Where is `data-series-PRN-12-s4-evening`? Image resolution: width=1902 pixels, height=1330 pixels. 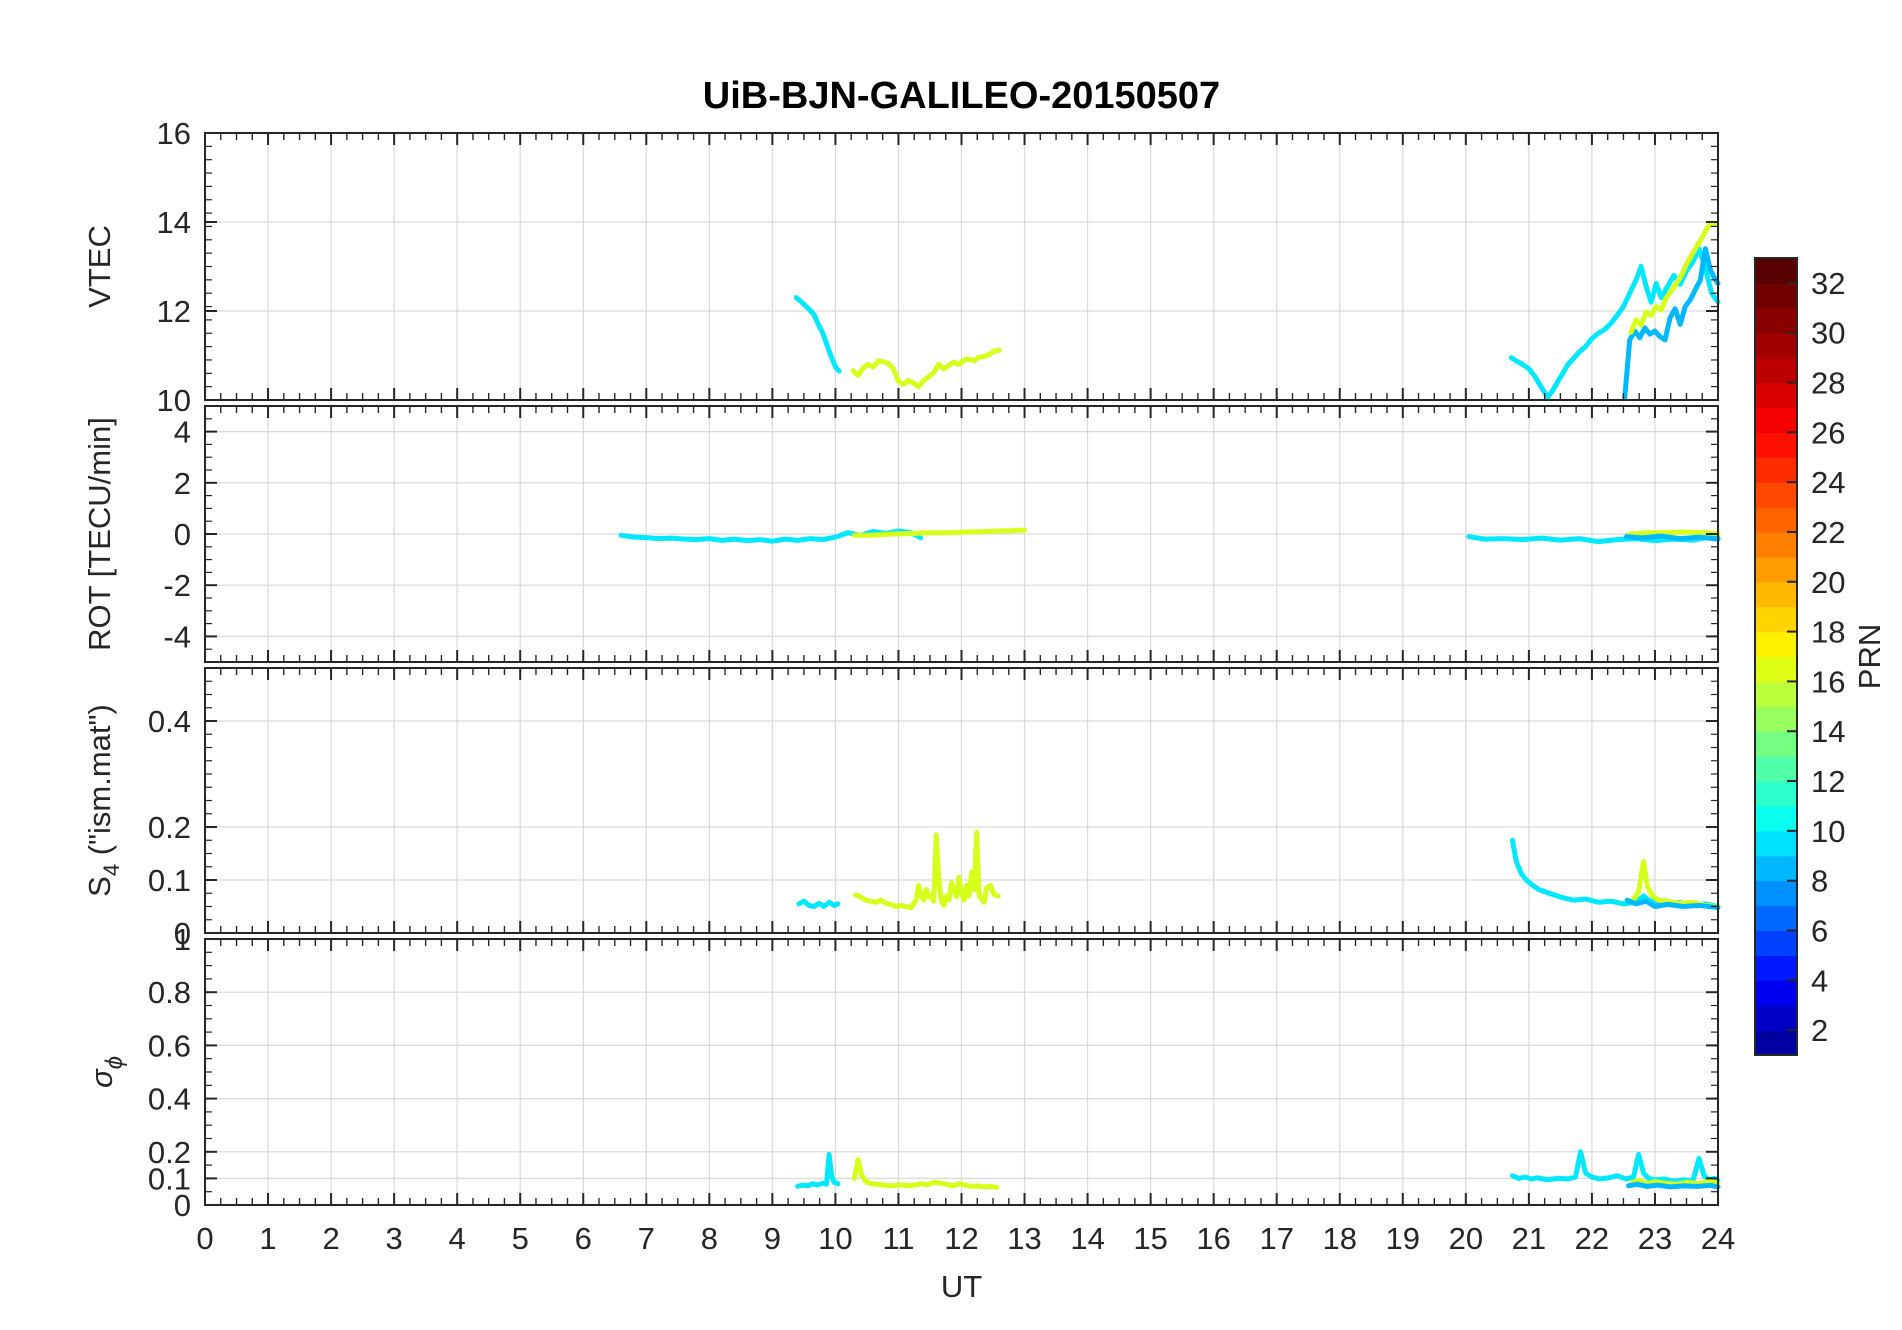
data-series-PRN-12-s4-evening is located at coordinates (1672, 904).